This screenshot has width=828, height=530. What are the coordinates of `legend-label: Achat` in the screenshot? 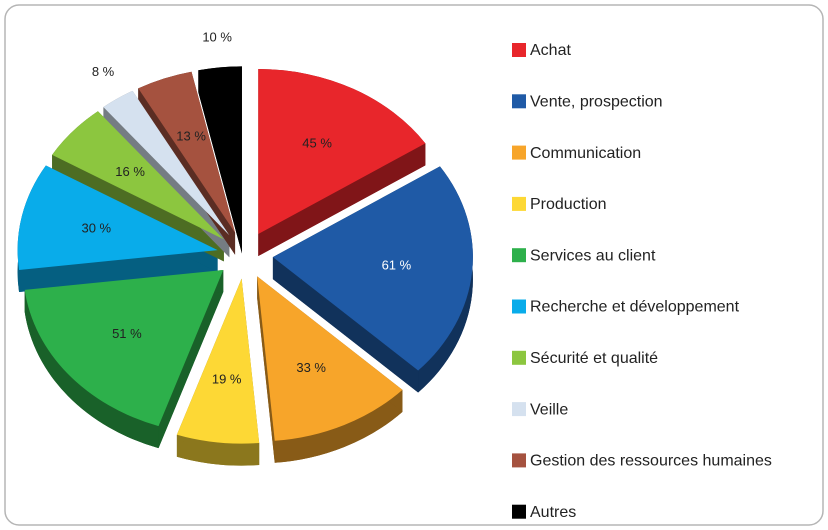 It's located at (550, 50).